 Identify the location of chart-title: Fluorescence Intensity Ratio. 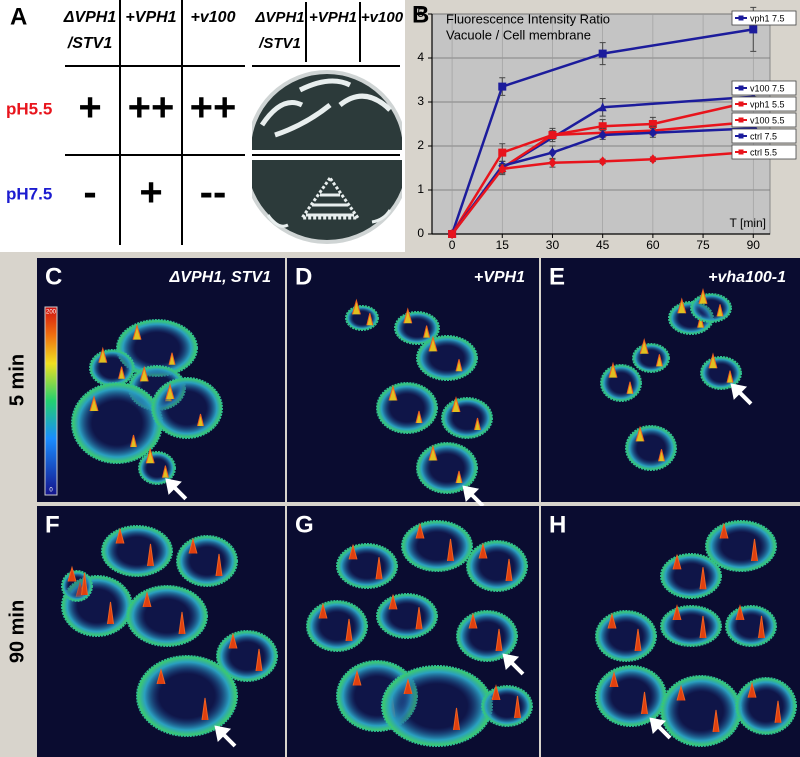
(528, 18).